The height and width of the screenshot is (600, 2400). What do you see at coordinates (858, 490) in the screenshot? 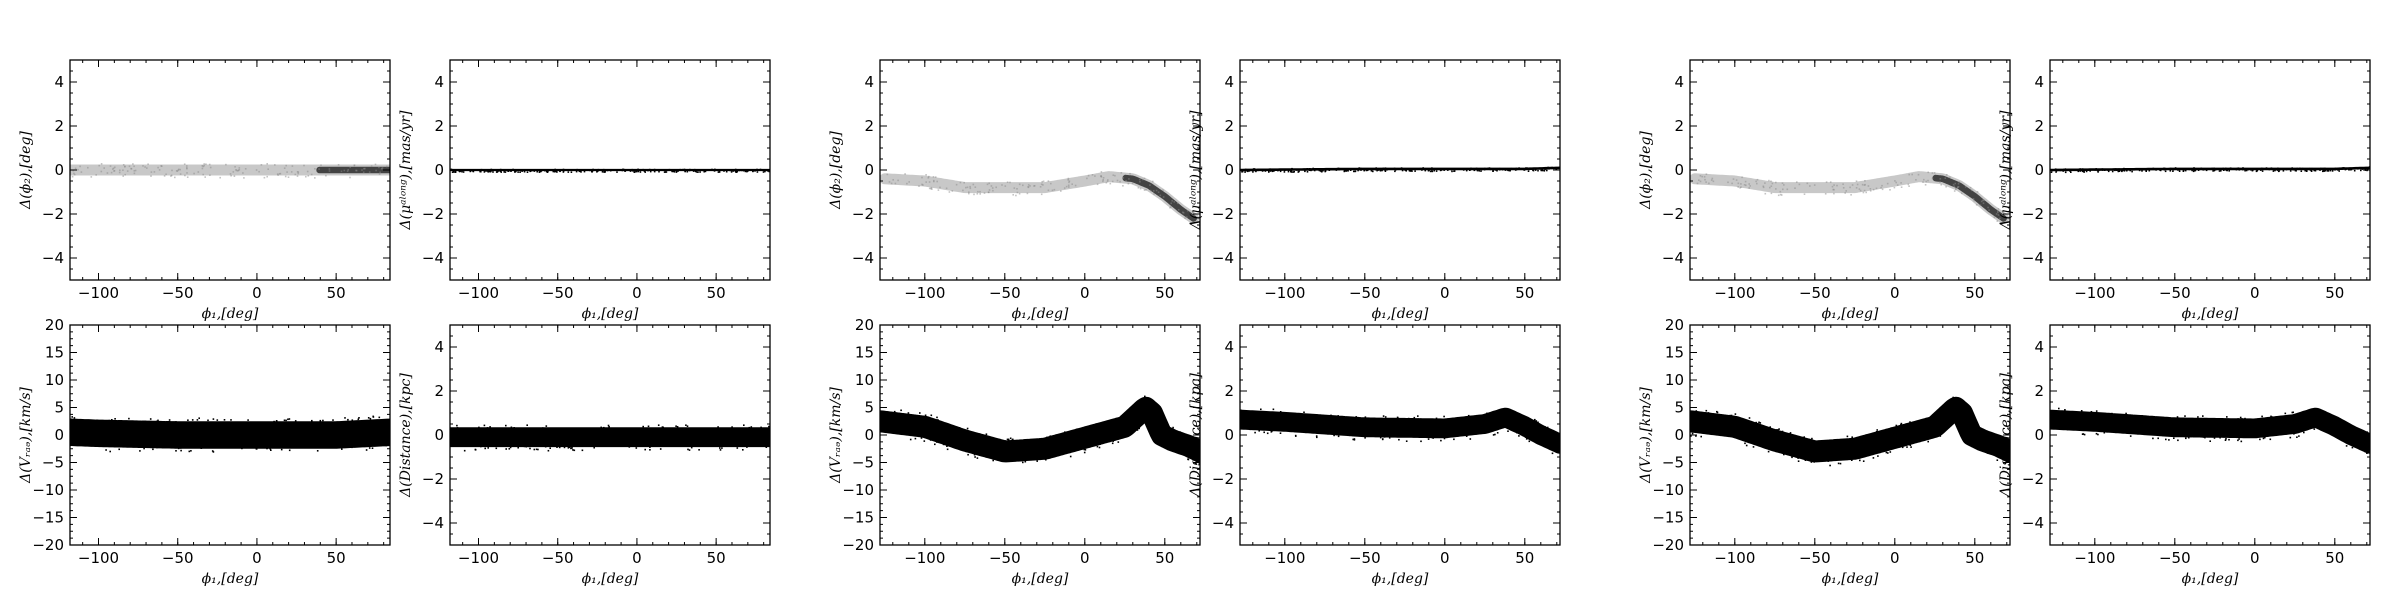
I see `y-tick-label: −10` at bounding box center [858, 490].